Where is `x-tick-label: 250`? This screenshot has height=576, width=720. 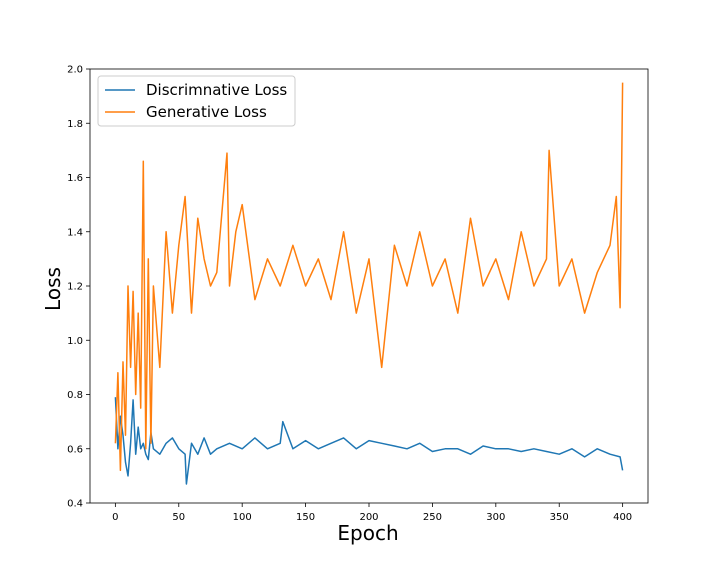
x-tick-label: 250 is located at coordinates (432, 517).